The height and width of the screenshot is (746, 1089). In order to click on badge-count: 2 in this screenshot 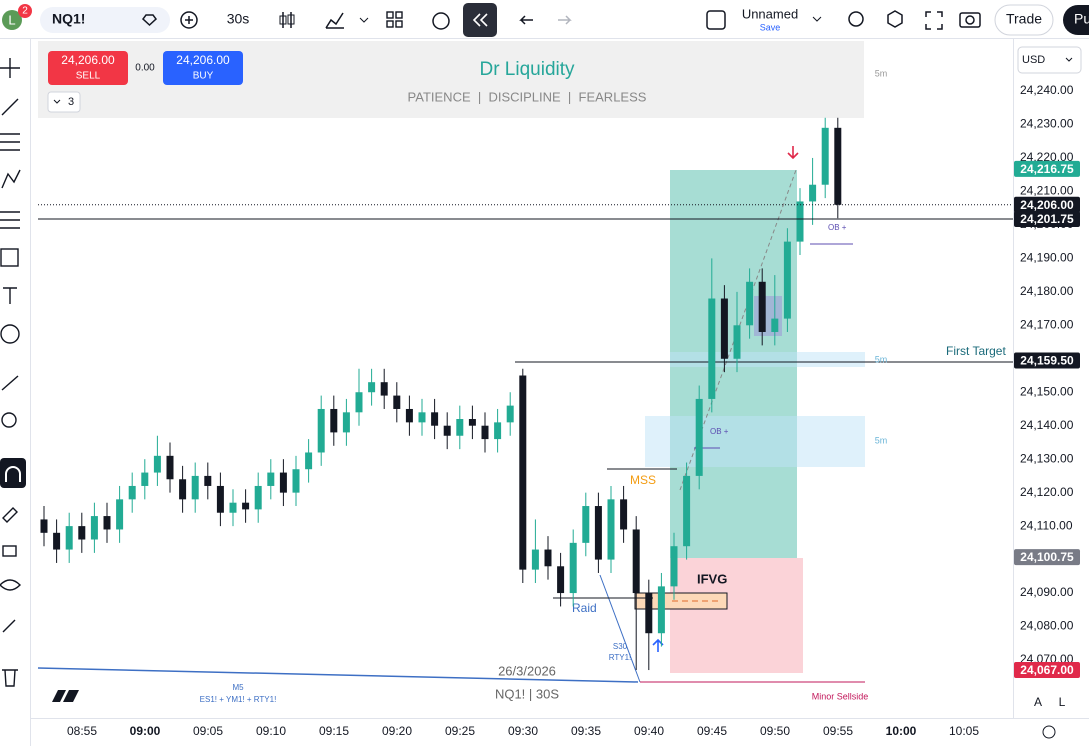, I will do `click(25, 11)`.